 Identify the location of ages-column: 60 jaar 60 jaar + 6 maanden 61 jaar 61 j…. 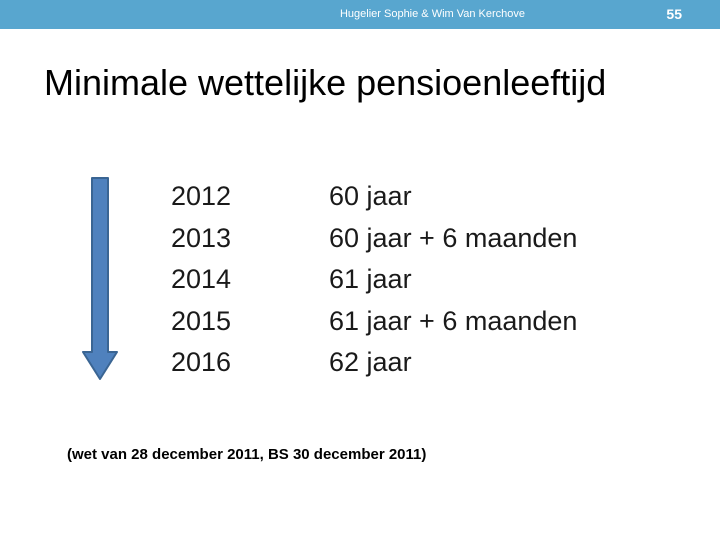
(453, 280).